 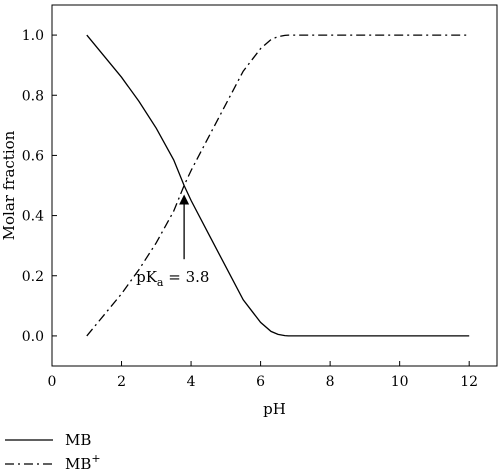 What do you see at coordinates (33, 36) in the screenshot?
I see `y-tick-label: 1.0` at bounding box center [33, 36].